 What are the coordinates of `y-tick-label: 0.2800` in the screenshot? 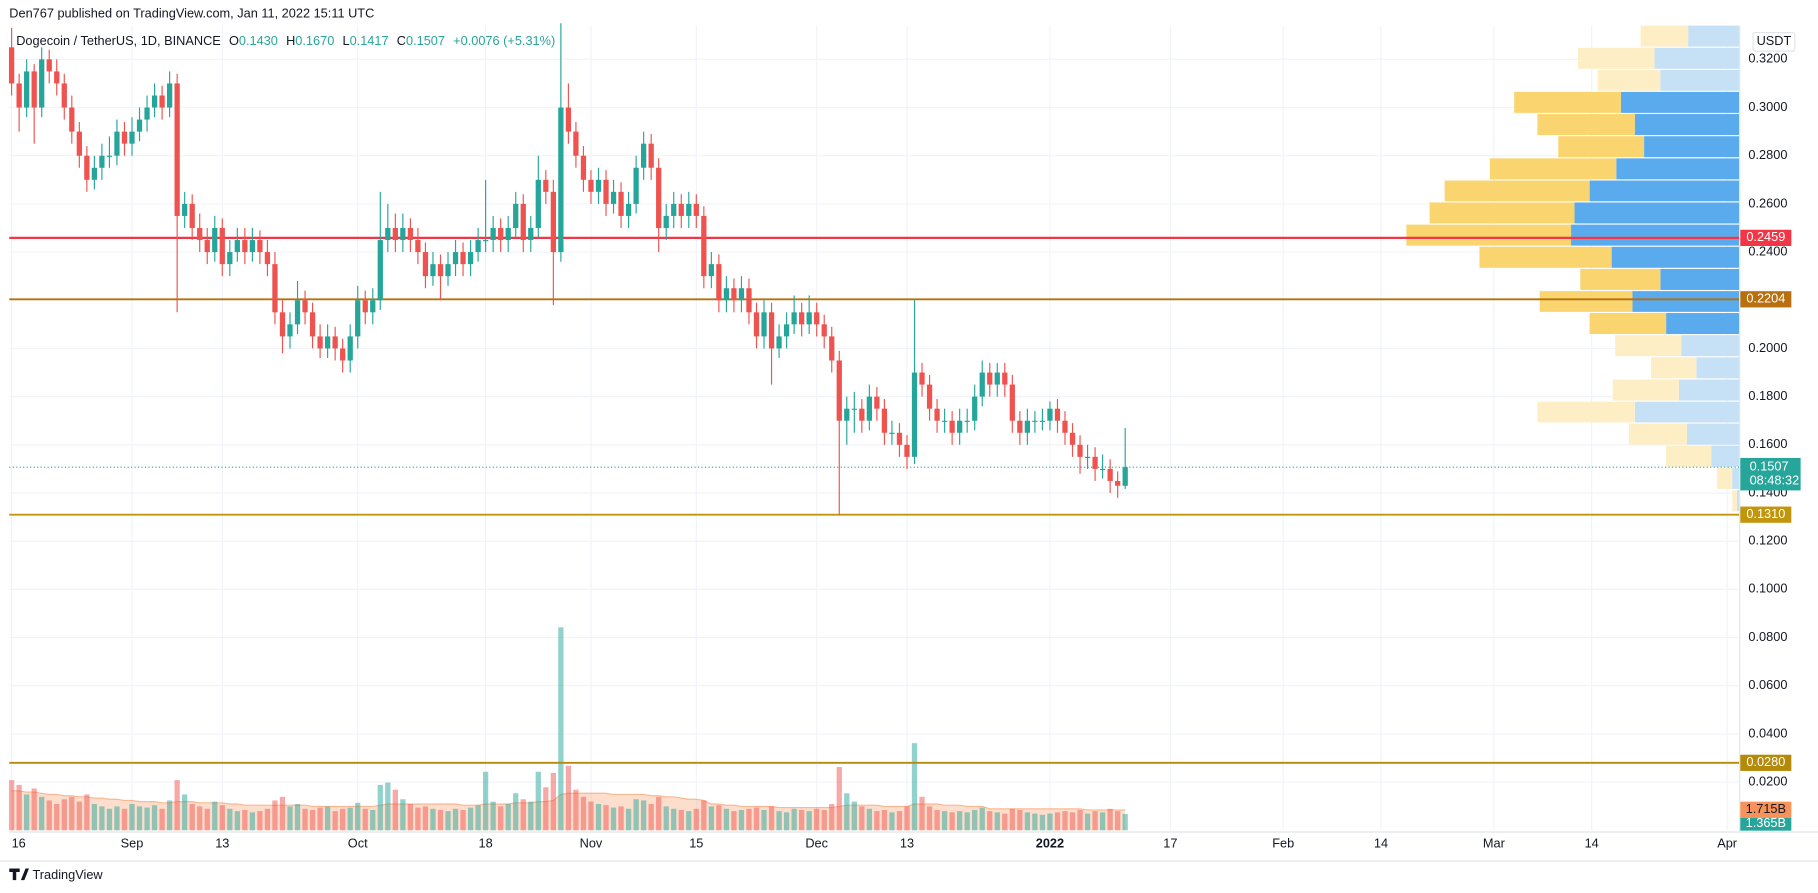 It's located at (1767, 154).